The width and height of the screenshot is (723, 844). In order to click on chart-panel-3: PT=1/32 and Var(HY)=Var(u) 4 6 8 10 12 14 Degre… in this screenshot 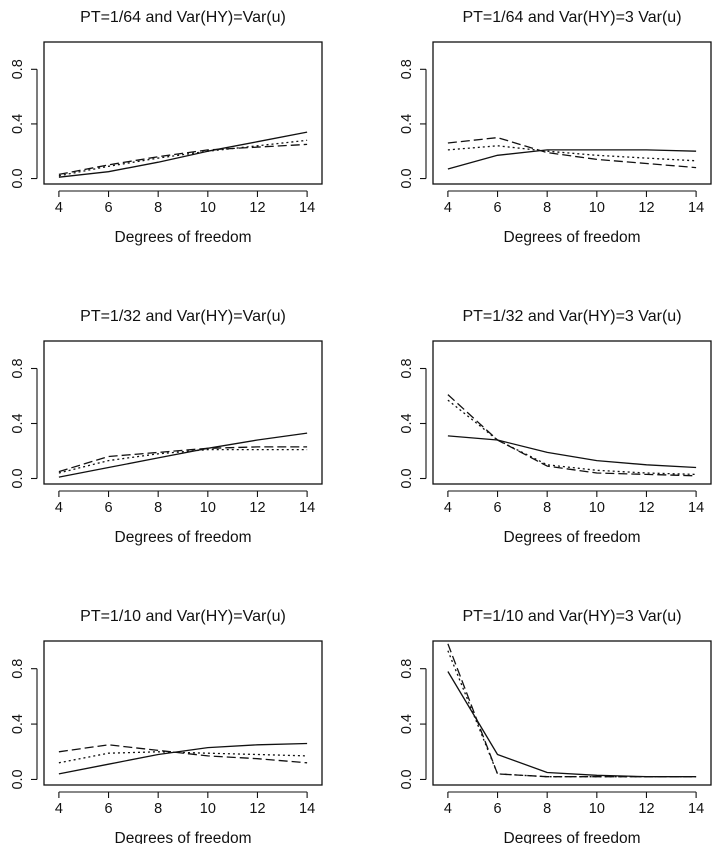, I will do `click(166, 427)`.